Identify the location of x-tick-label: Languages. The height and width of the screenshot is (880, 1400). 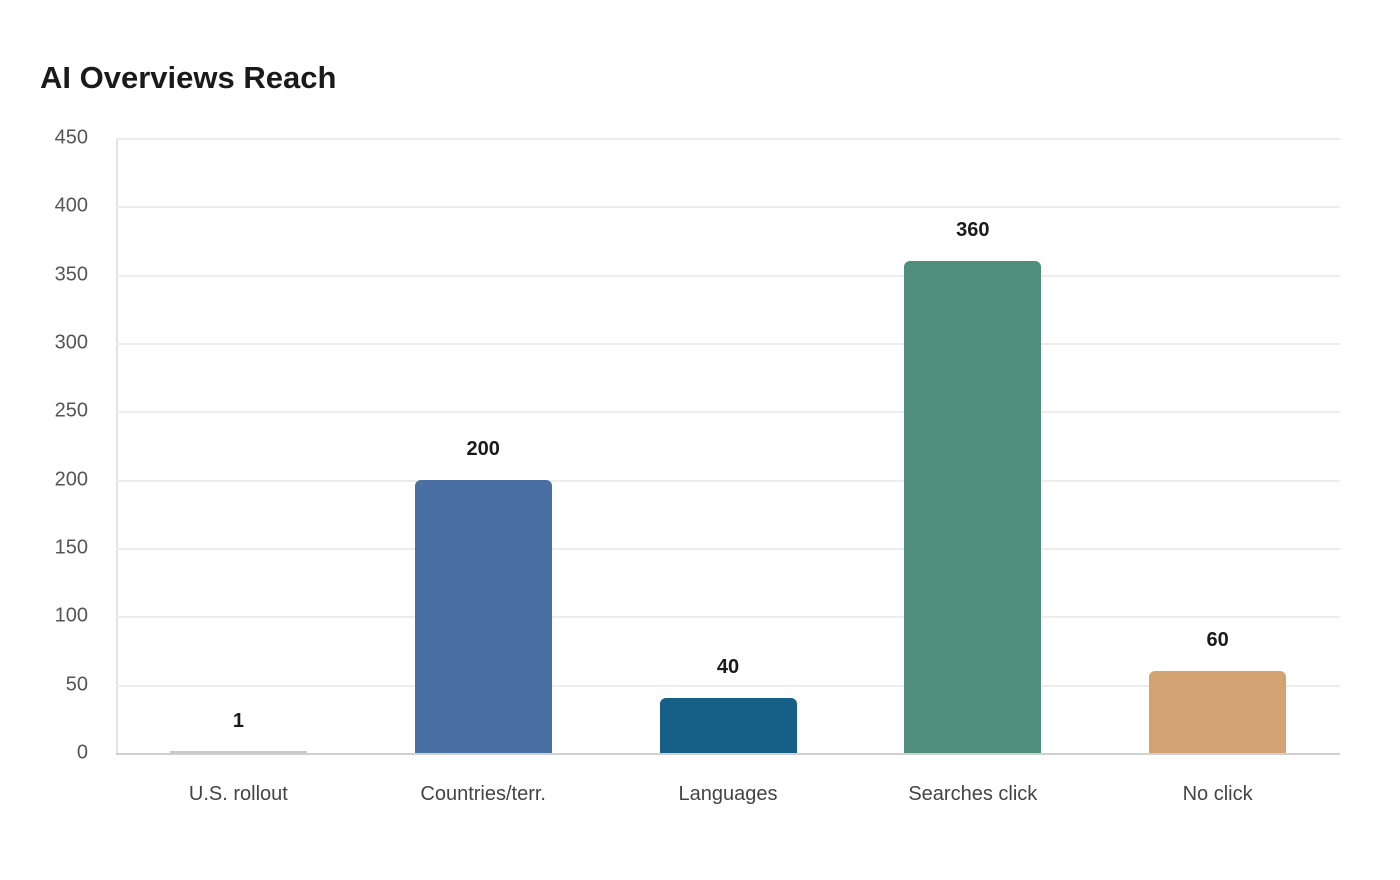
(728, 794).